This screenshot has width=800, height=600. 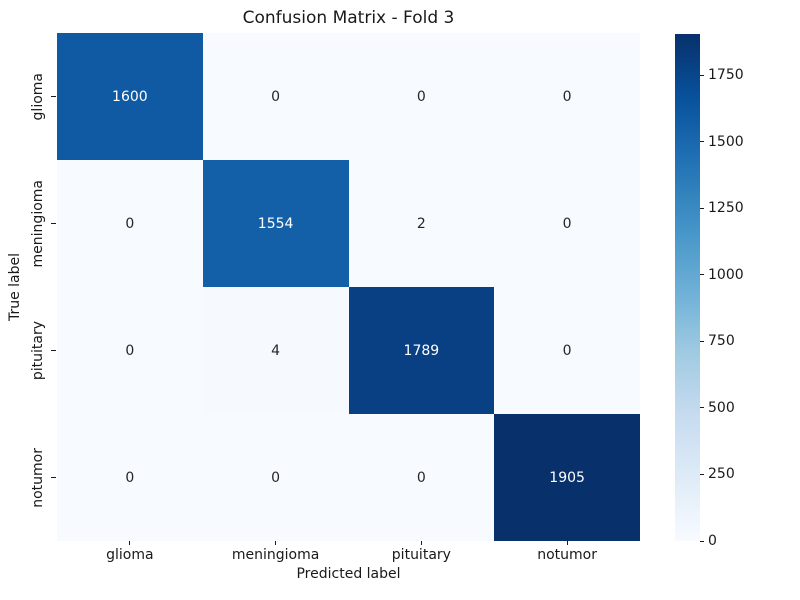 I want to click on colorbar, so click(x=687, y=287).